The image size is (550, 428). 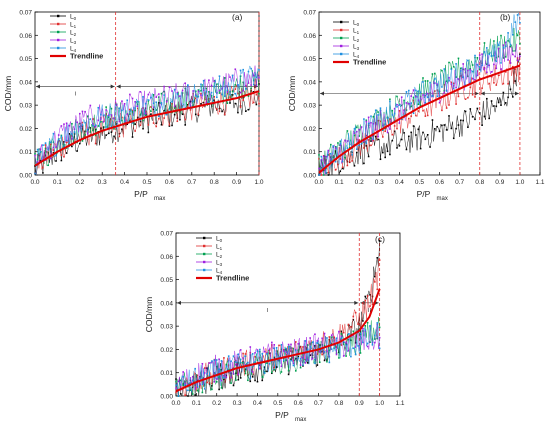 I want to click on stage-label: II, so click(x=500, y=102).